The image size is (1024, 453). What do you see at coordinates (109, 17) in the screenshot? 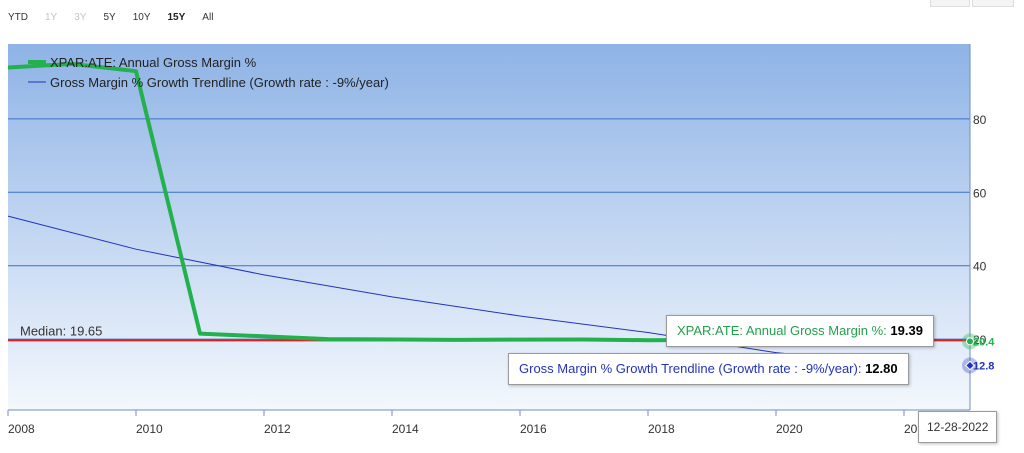
I see `range-5y-button: 5Y` at bounding box center [109, 17].